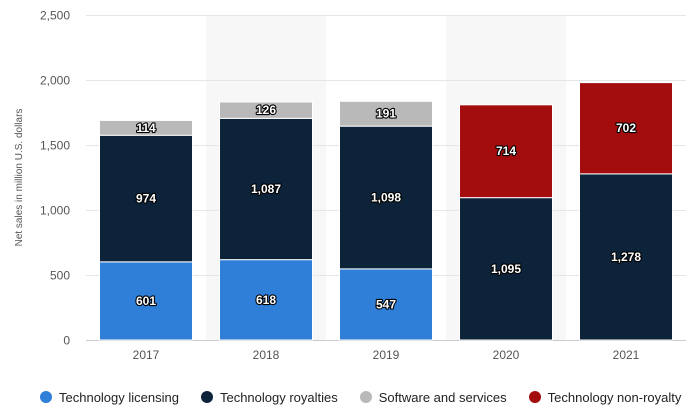 Image resolution: width=700 pixels, height=419 pixels. I want to click on data-label: 714, so click(506, 151).